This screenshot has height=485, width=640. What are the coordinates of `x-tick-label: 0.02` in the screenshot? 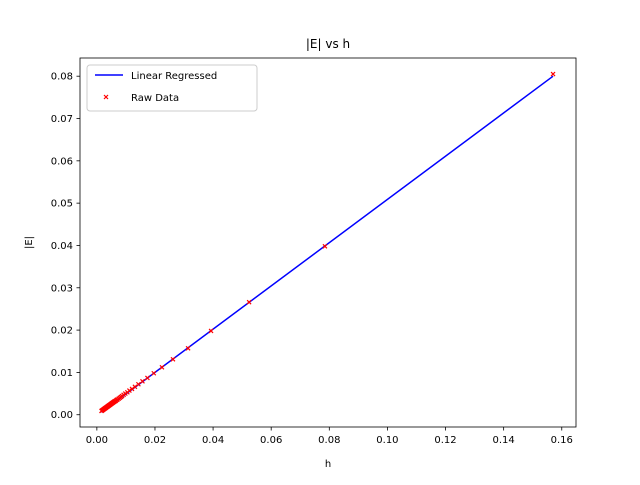 It's located at (155, 440).